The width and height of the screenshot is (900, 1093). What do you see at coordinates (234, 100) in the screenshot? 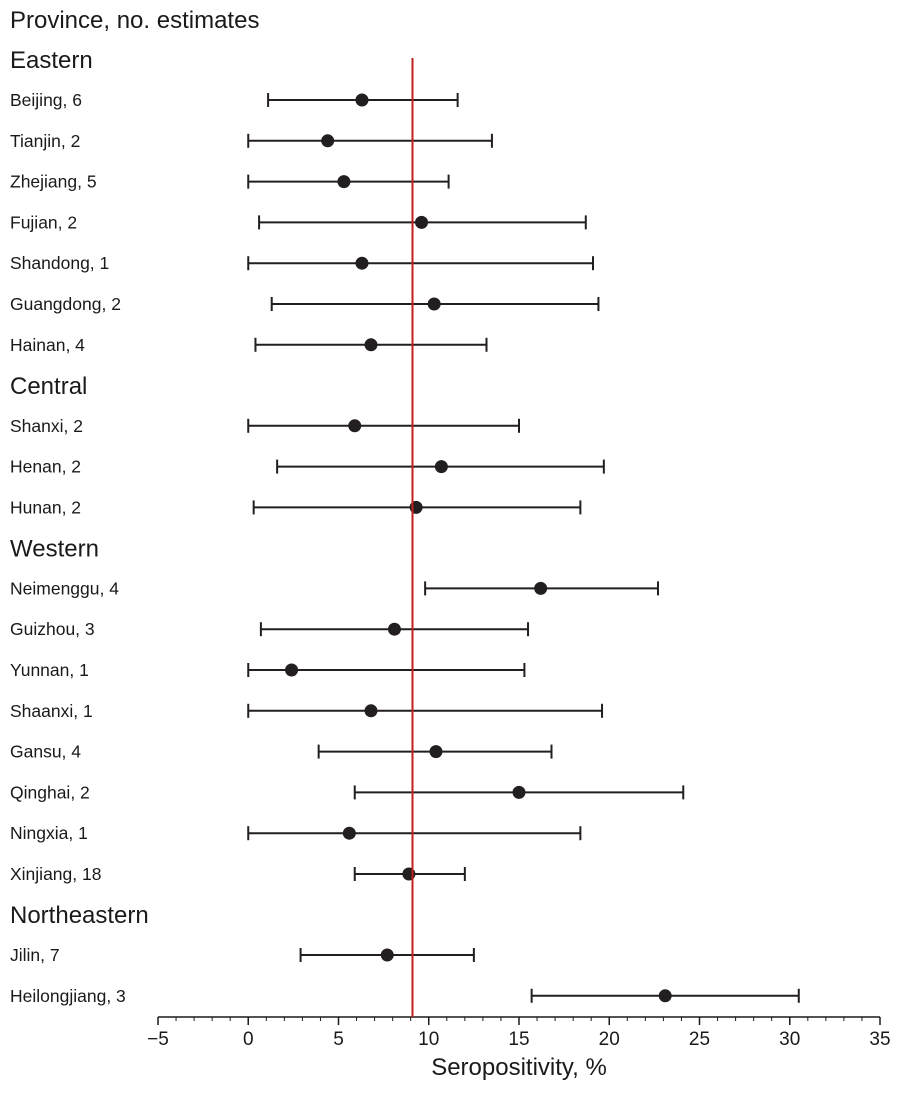
I see `row-beijing: Beijing, 6` at bounding box center [234, 100].